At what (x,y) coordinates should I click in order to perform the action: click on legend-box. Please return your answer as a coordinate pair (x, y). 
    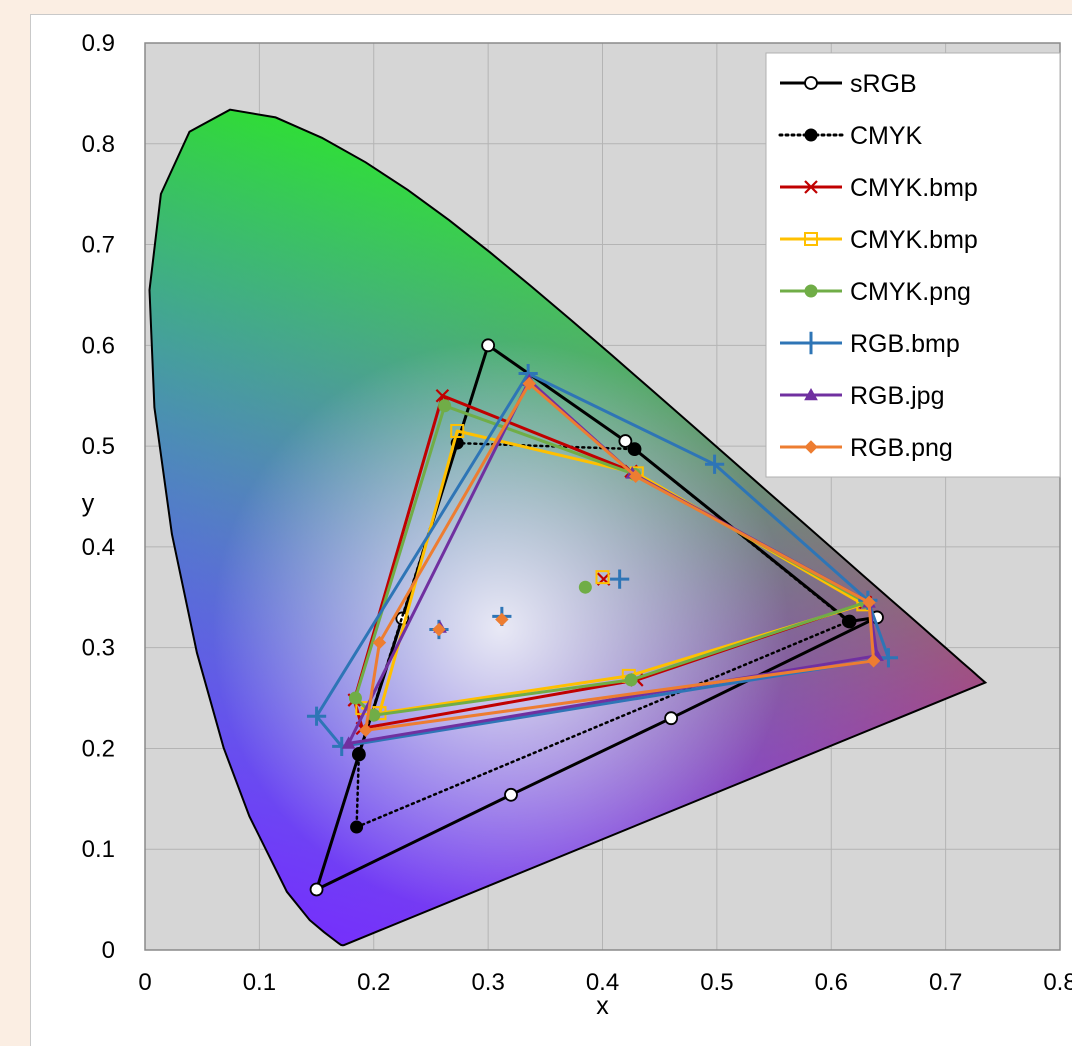
    Looking at the image, I should click on (913, 265).